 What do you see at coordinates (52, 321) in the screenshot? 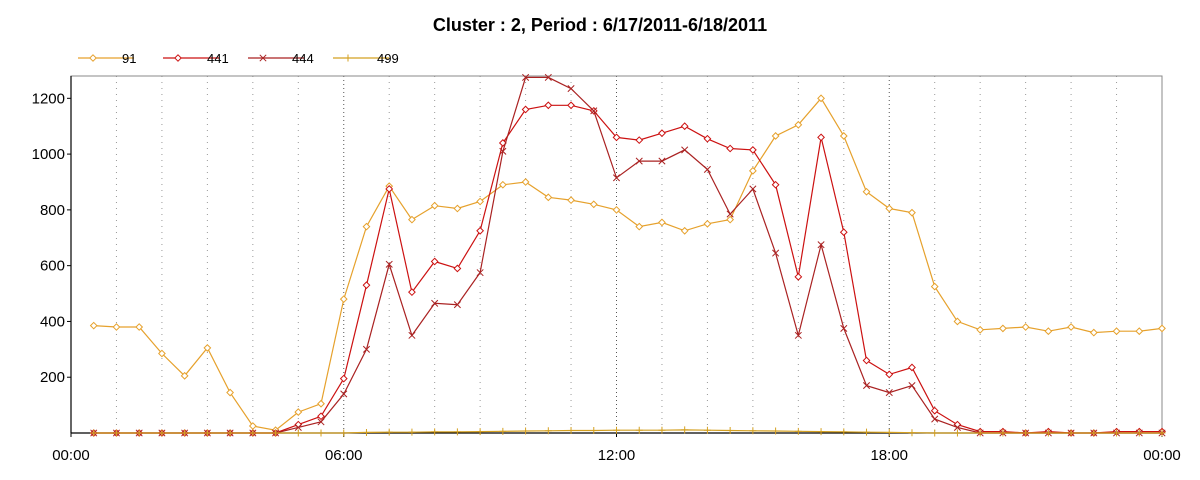
I see `y-tick-label: 400` at bounding box center [52, 321].